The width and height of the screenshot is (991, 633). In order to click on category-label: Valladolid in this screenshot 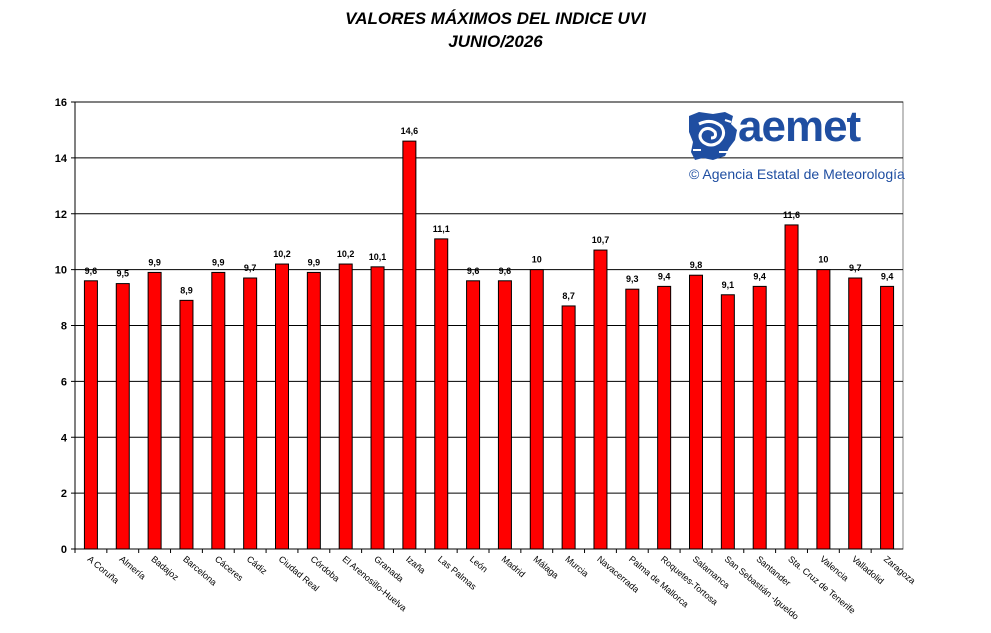, I will do `click(868, 570)`.